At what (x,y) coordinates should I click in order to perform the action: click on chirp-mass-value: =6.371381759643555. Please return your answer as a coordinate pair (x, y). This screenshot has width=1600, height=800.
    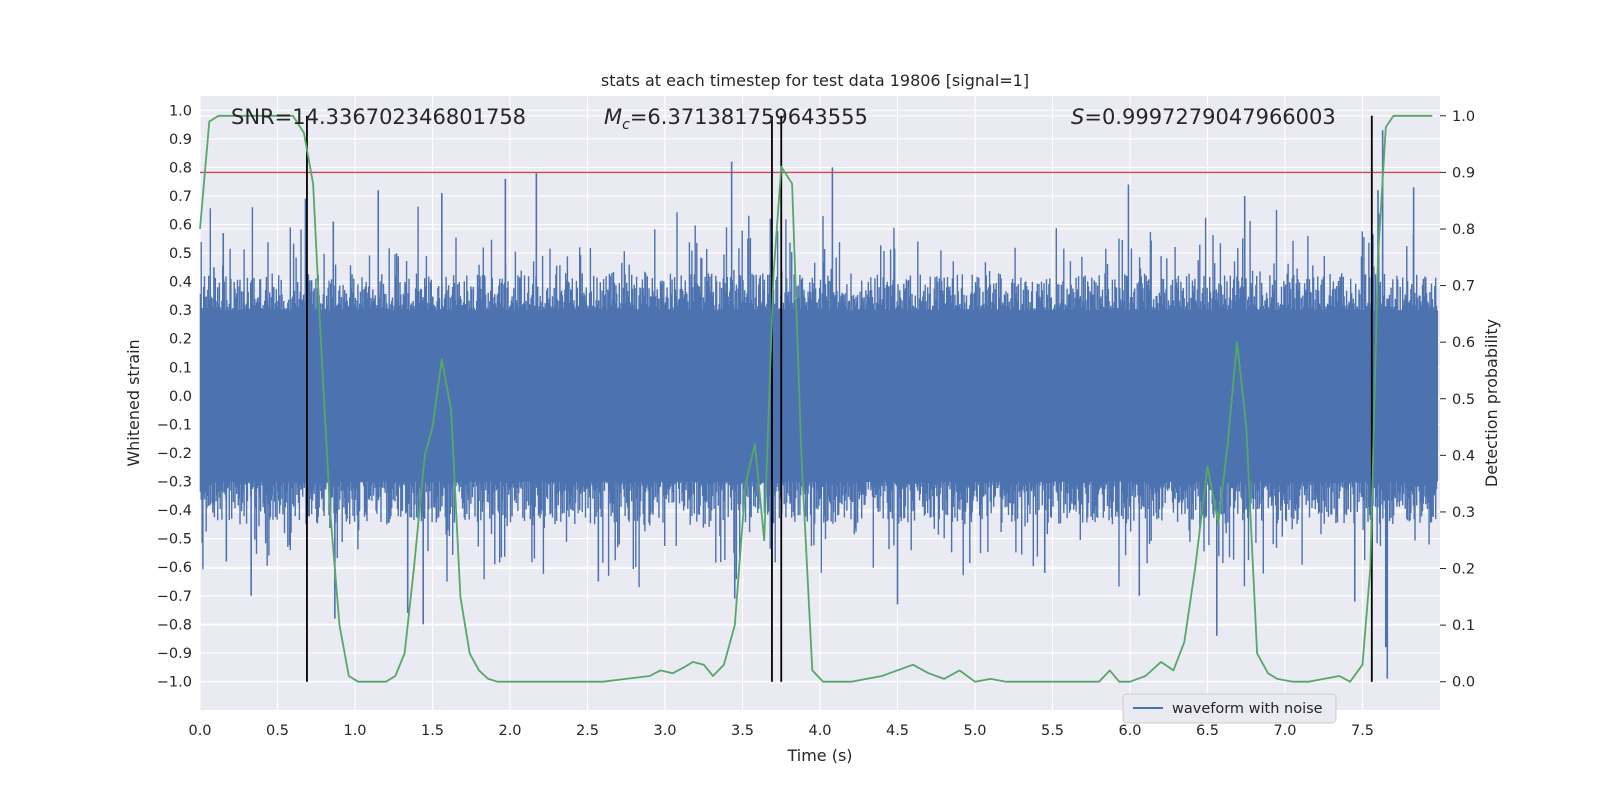
    Looking at the image, I should click on (749, 117).